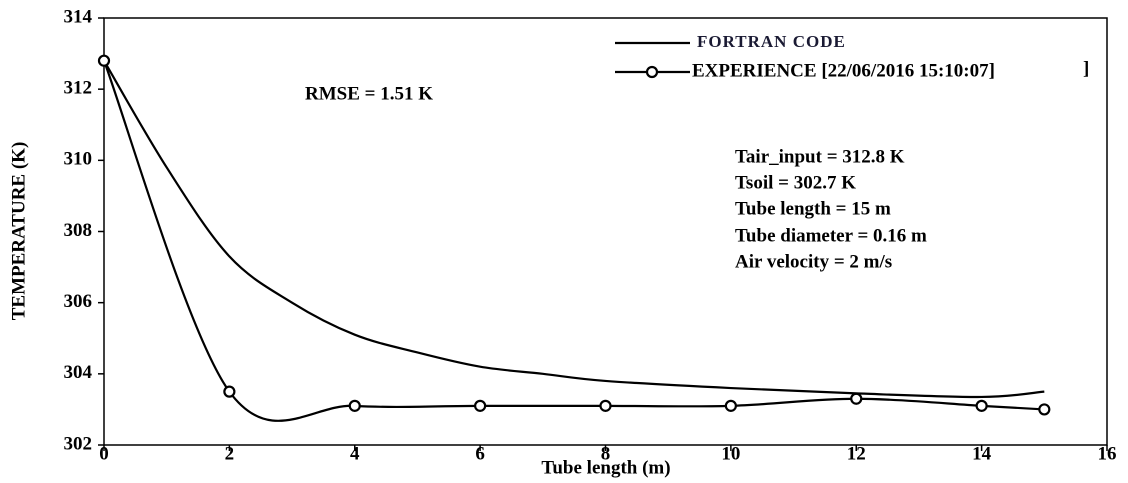 Image resolution: width=1128 pixels, height=483 pixels. Describe the element at coordinates (78, 159) in the screenshot. I see `y-tick-label: 310` at that location.